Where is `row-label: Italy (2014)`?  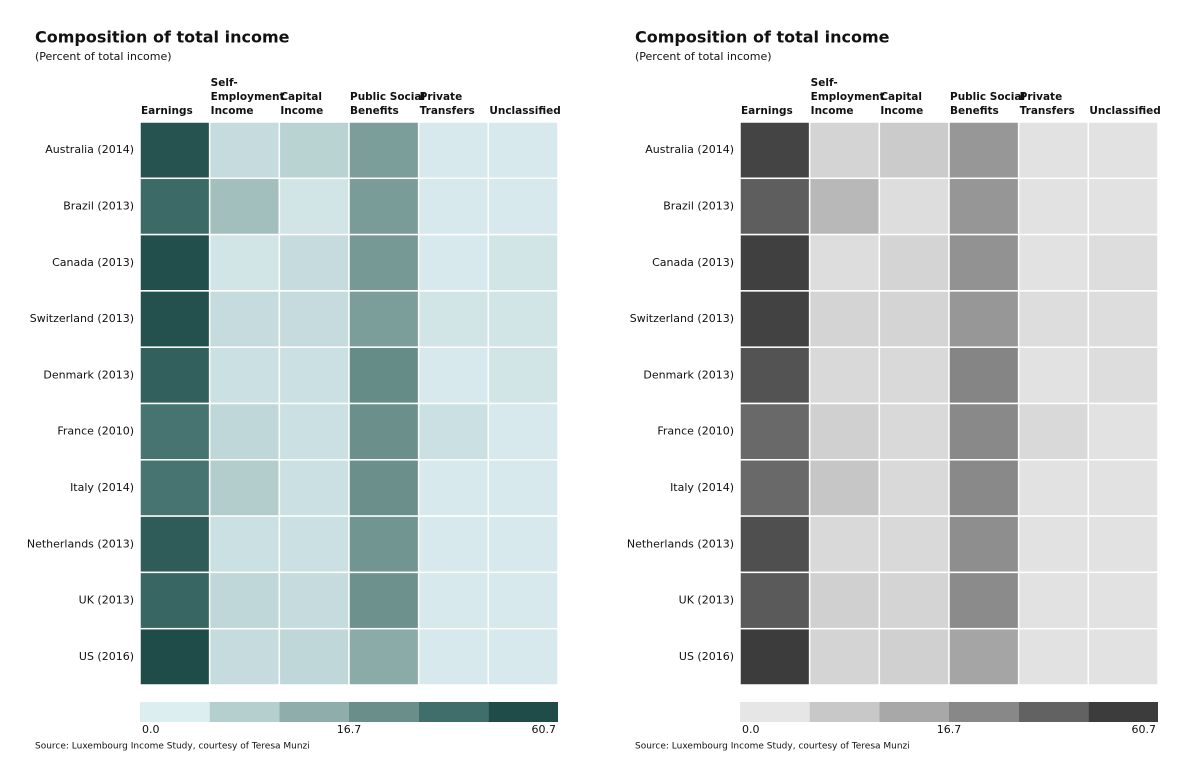 row-label: Italy (2014) is located at coordinates (702, 487).